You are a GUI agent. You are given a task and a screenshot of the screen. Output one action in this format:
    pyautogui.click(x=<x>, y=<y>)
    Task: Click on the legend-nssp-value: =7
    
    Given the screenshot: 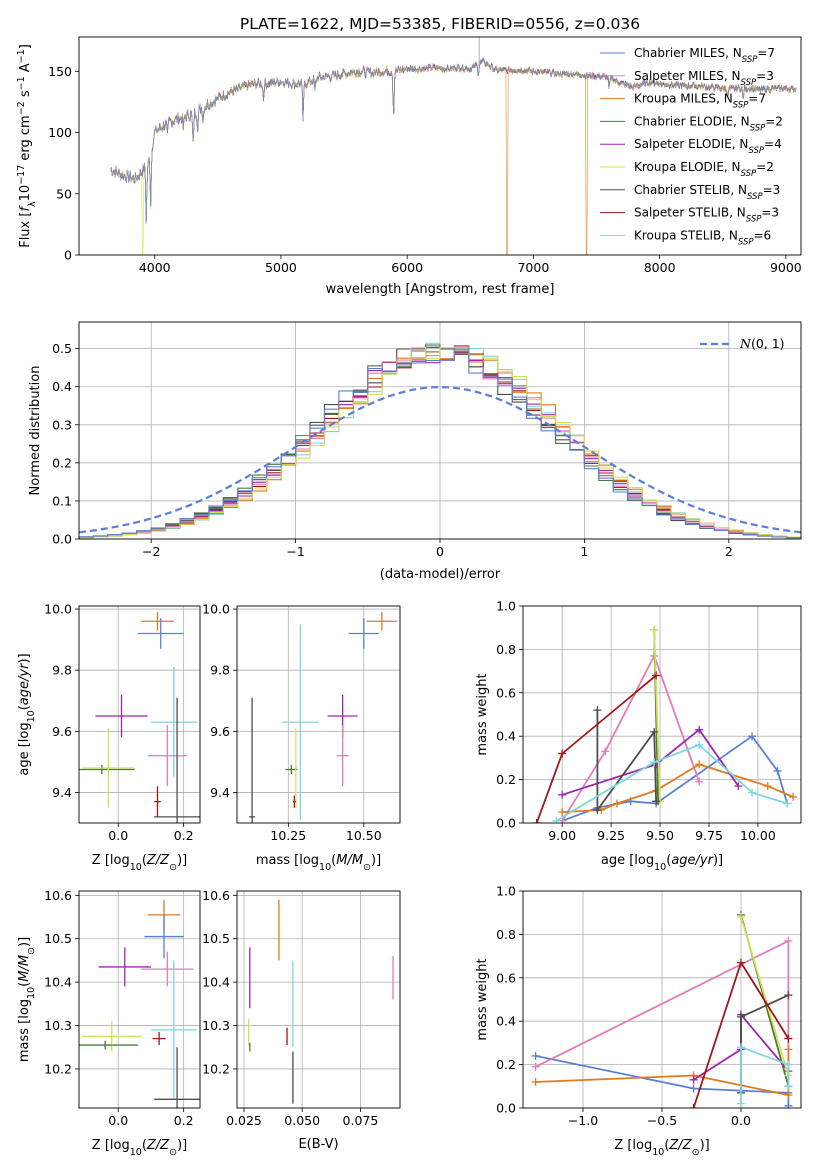 What is the action you would take?
    pyautogui.click(x=766, y=53)
    